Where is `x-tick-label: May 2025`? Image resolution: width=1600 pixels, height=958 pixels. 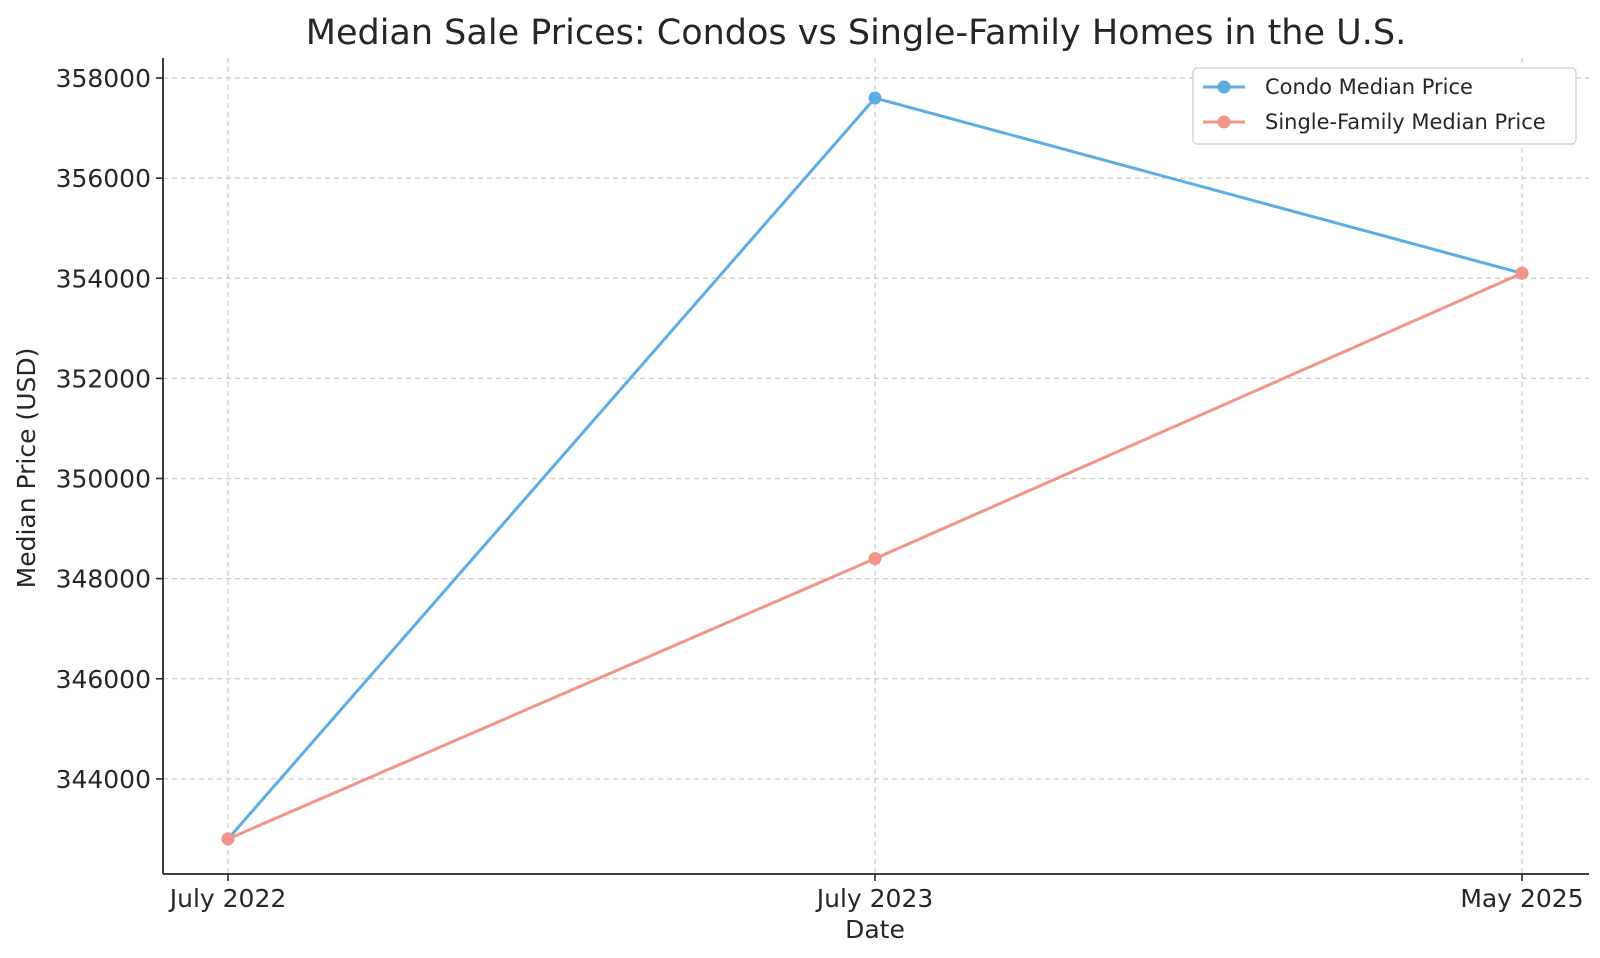 x-tick-label: May 2025 is located at coordinates (1521, 898).